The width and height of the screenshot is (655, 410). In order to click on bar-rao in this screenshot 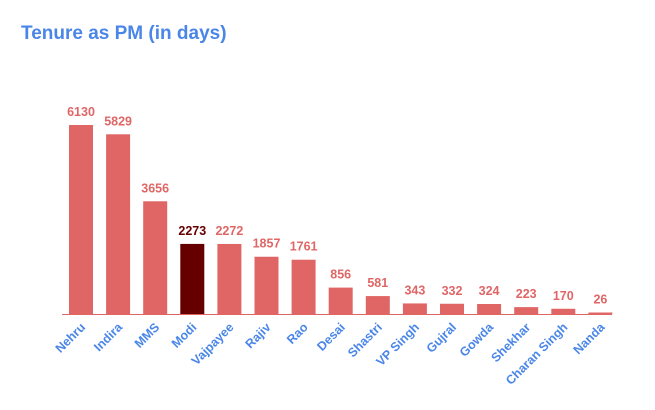, I will do `click(303, 286)`.